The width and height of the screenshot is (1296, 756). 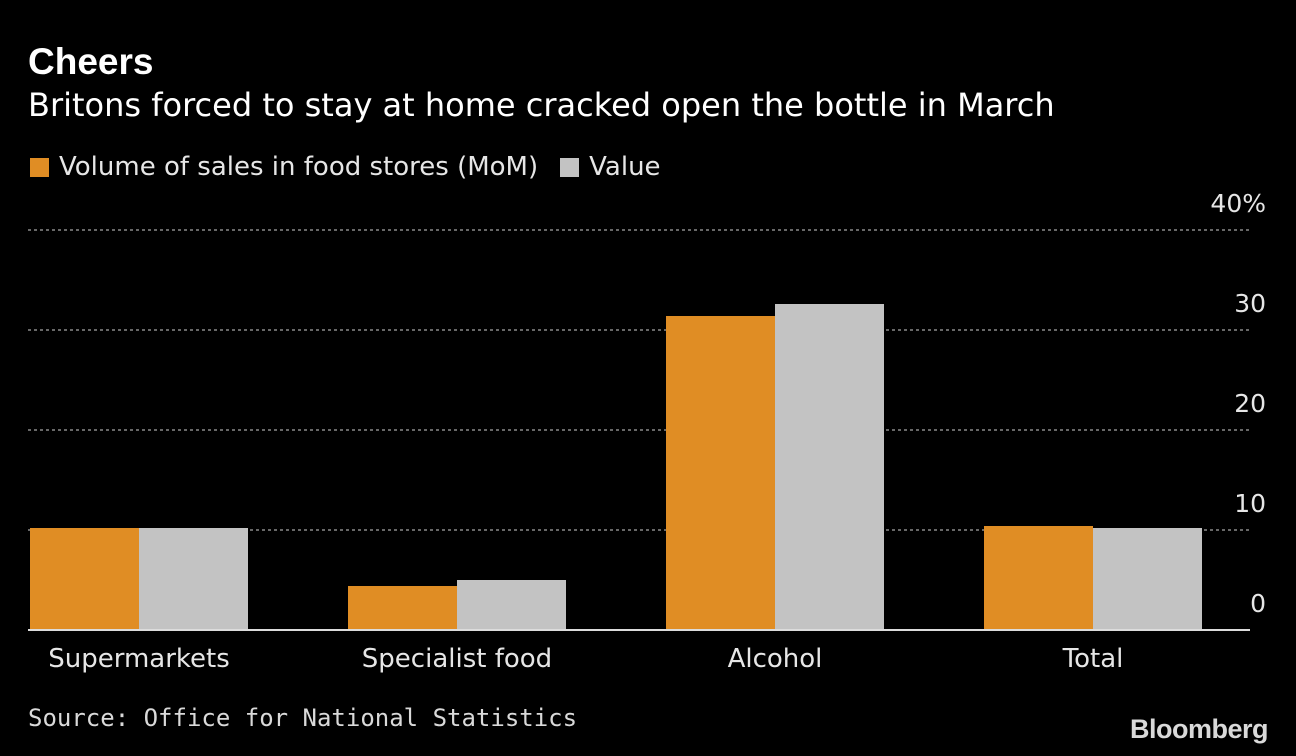 I want to click on y-tick-label: 0, so click(x=1258, y=603).